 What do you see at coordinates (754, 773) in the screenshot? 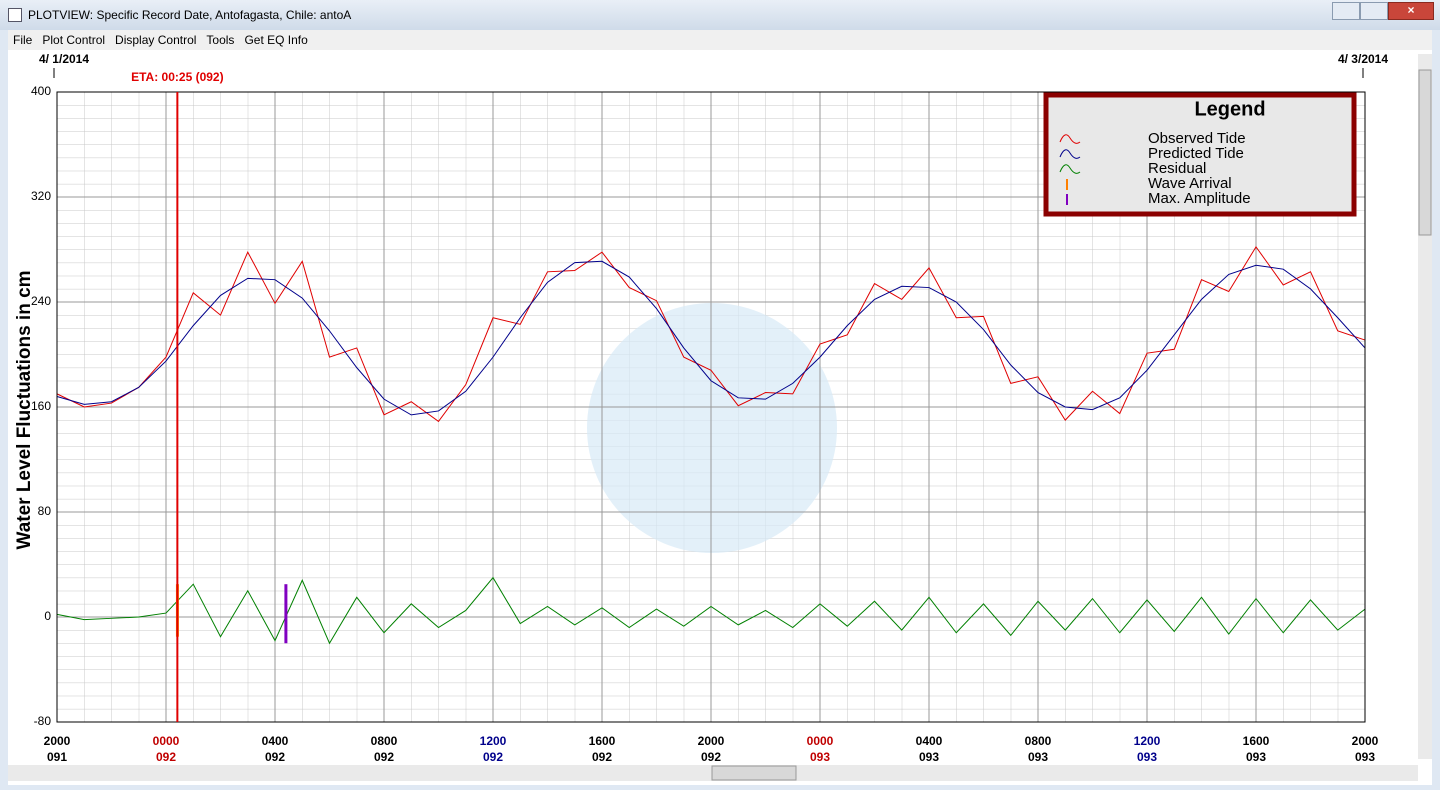
I see `horizontal-scroll-thumb` at bounding box center [754, 773].